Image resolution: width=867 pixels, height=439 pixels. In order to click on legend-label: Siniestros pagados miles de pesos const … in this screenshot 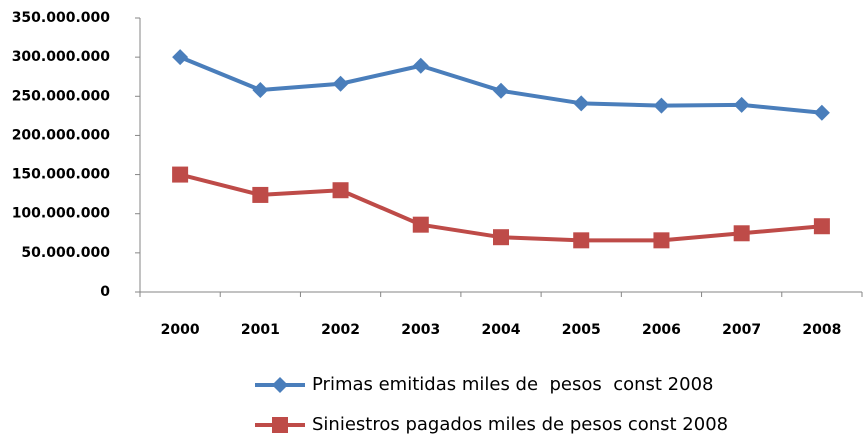, I will do `click(520, 424)`.